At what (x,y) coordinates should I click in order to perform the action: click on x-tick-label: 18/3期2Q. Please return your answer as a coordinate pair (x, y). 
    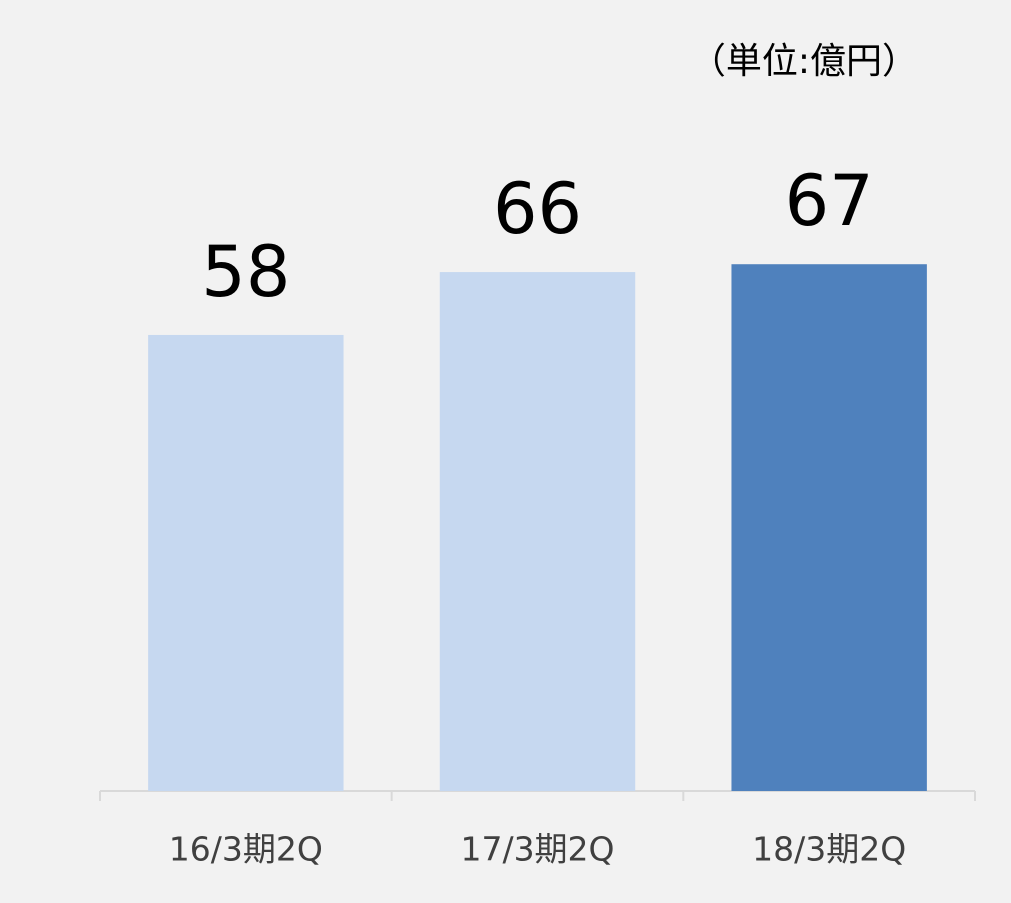
    Looking at the image, I should click on (829, 849).